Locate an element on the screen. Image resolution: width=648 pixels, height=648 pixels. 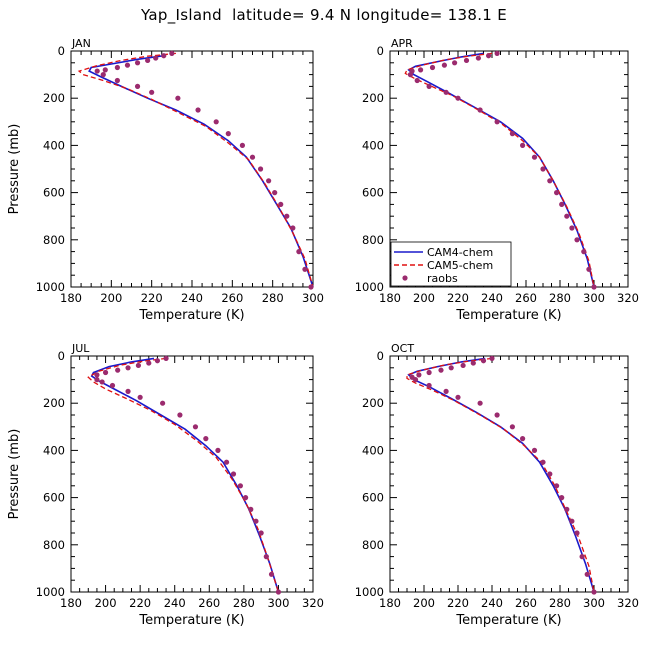
legend-box is located at coordinates (451, 264).